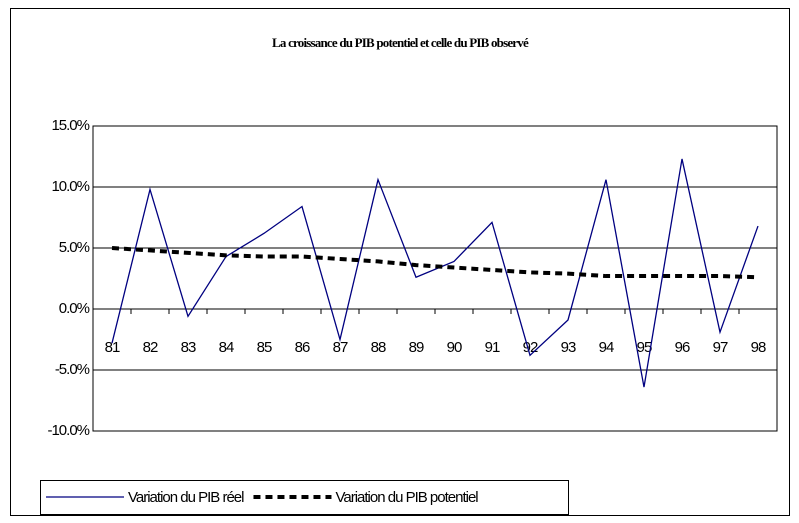 This screenshot has width=799, height=523. What do you see at coordinates (378, 347) in the screenshot?
I see `x-tick-label: 88` at bounding box center [378, 347].